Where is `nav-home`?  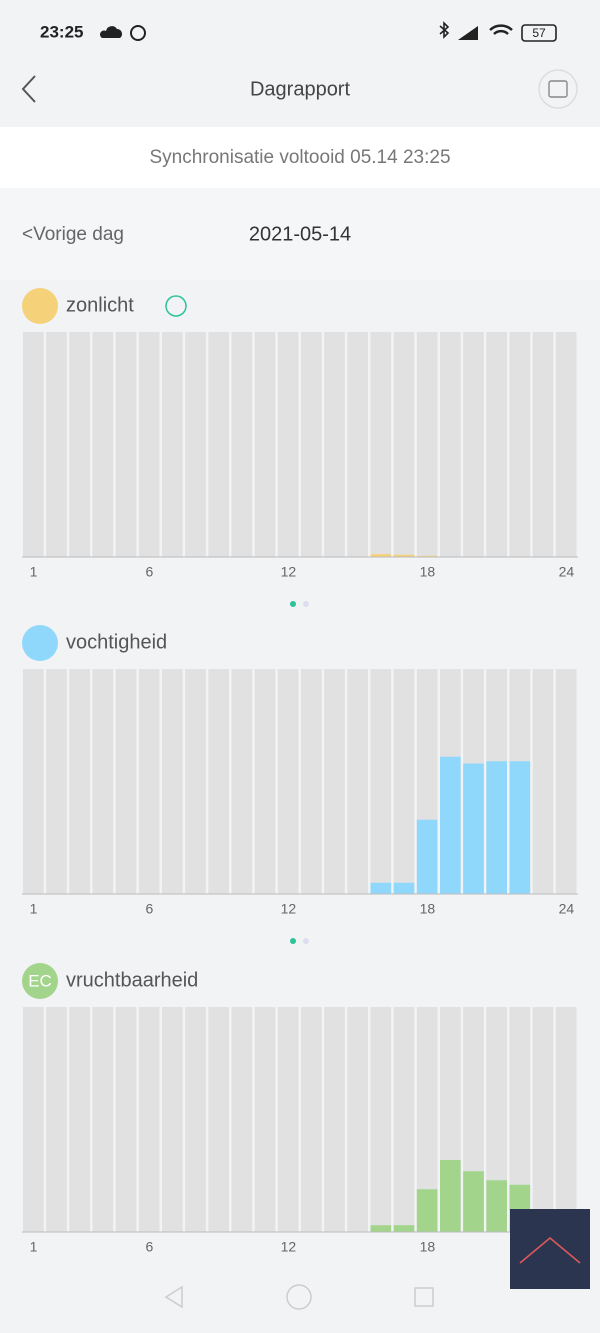 nav-home is located at coordinates (299, 1297).